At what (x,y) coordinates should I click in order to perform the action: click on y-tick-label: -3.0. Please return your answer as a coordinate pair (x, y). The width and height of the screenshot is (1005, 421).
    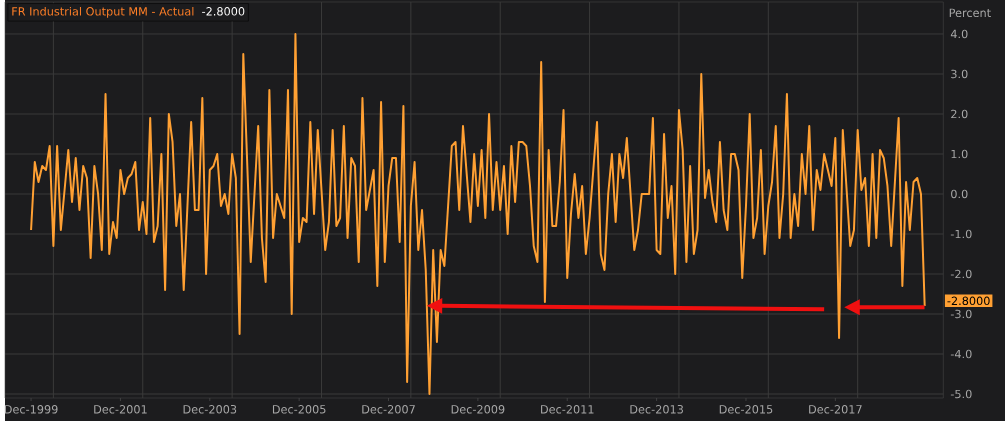
    Looking at the image, I should click on (961, 314).